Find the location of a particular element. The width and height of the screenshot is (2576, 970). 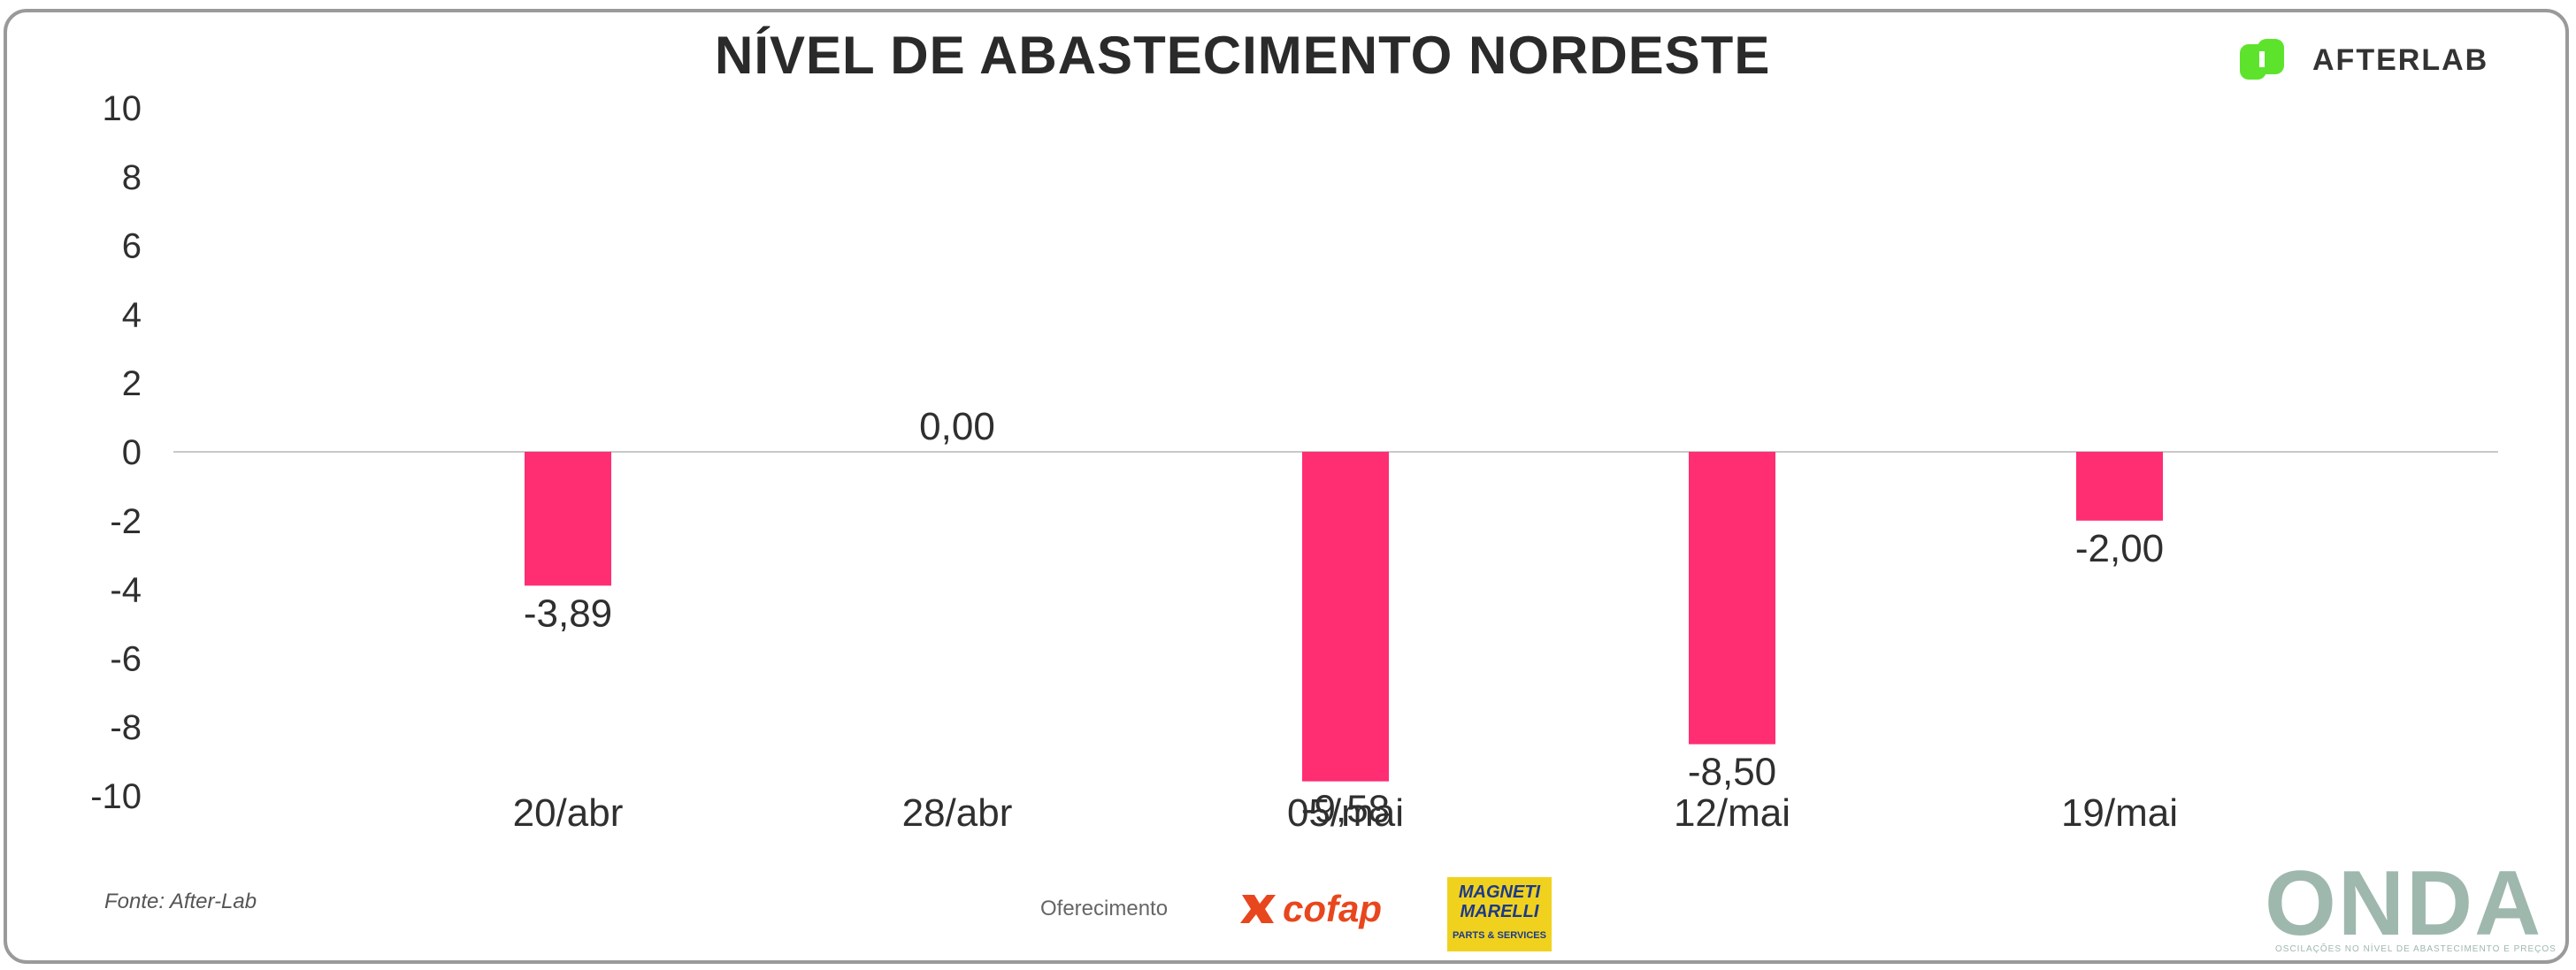

x-tick-label: 19/mai is located at coordinates (2119, 813).